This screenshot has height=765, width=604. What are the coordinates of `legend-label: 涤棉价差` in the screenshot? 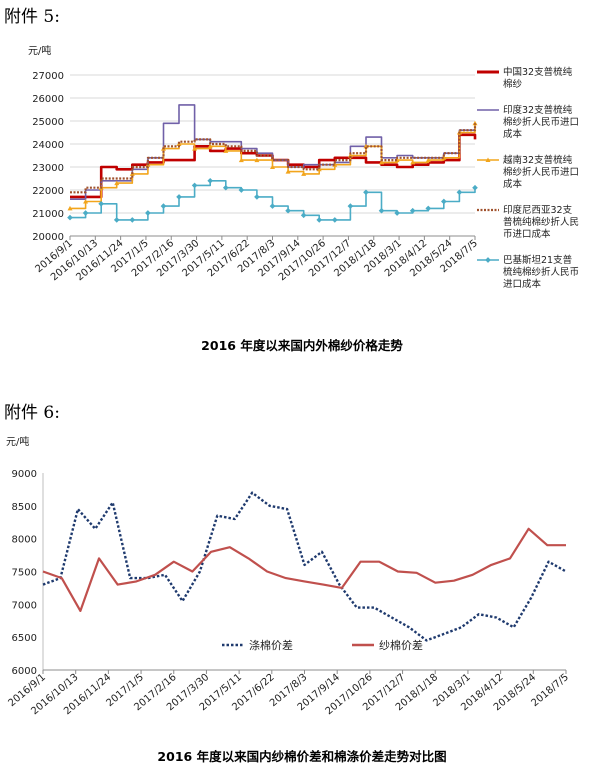 It's located at (271, 645).